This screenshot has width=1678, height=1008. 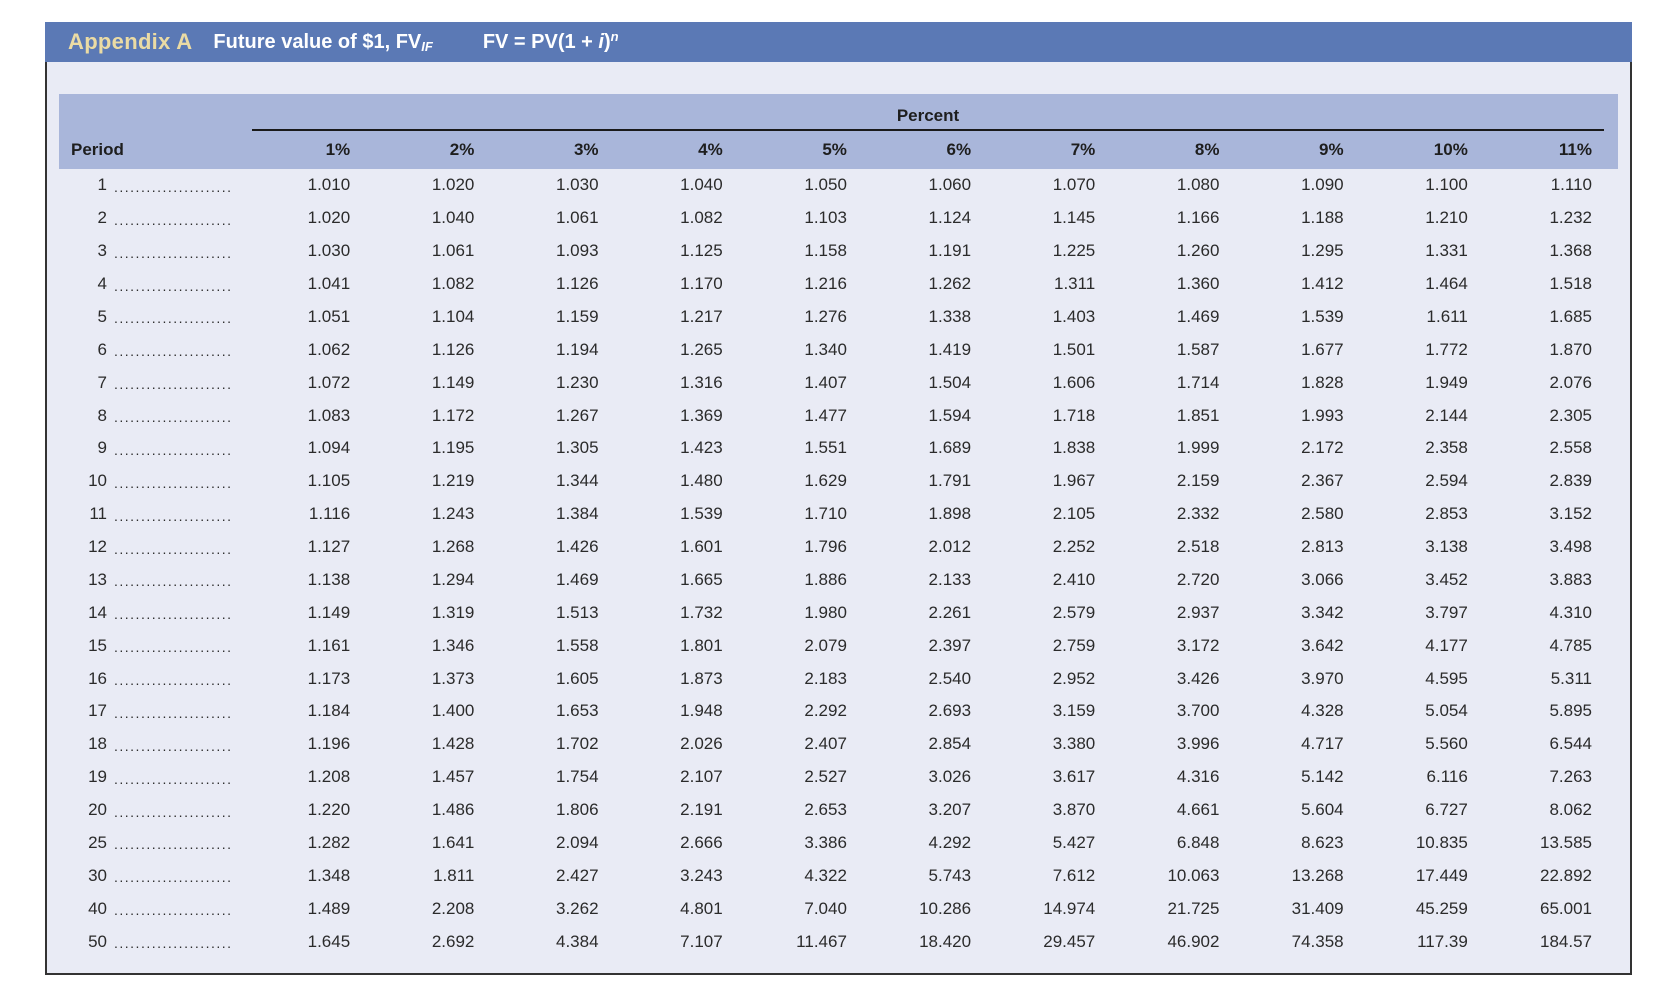 What do you see at coordinates (1322, 481) in the screenshot?
I see `value-cell: 2.367` at bounding box center [1322, 481].